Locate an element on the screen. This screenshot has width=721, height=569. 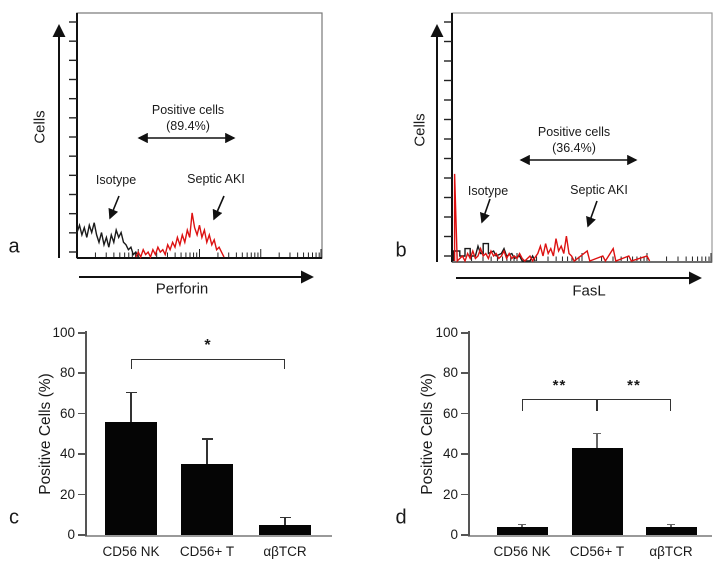
y-tick-label-d: 0 is located at coordinates (454, 534).